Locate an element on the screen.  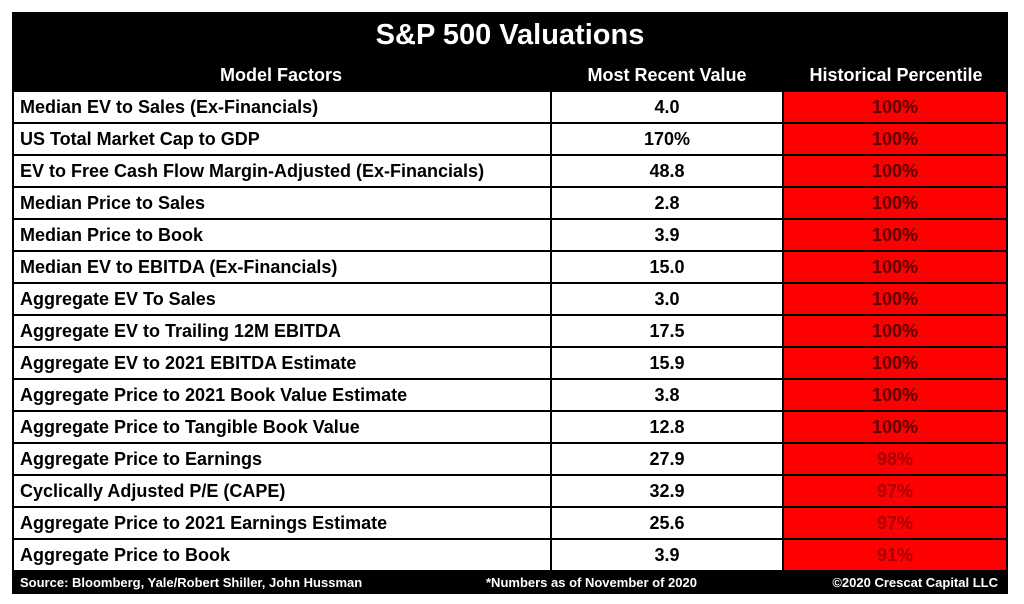
factor-cell: US Total Market Cap to GDP is located at coordinates (282, 139).